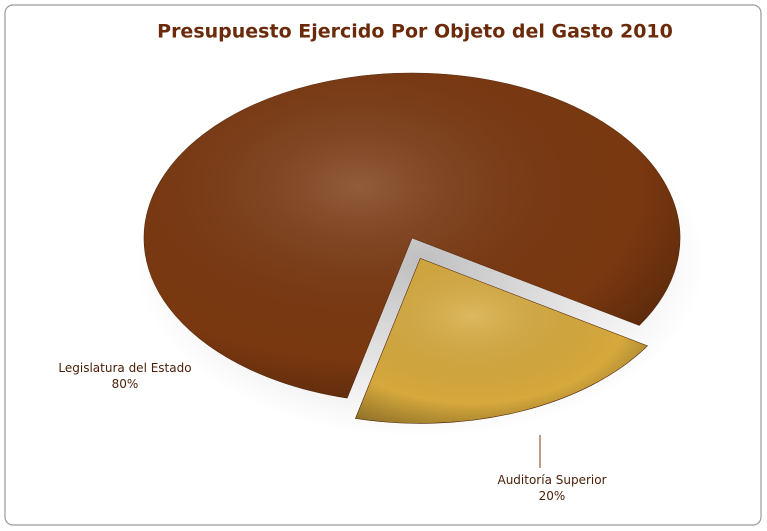 The height and width of the screenshot is (531, 767). What do you see at coordinates (552, 496) in the screenshot?
I see `value-label: 20%` at bounding box center [552, 496].